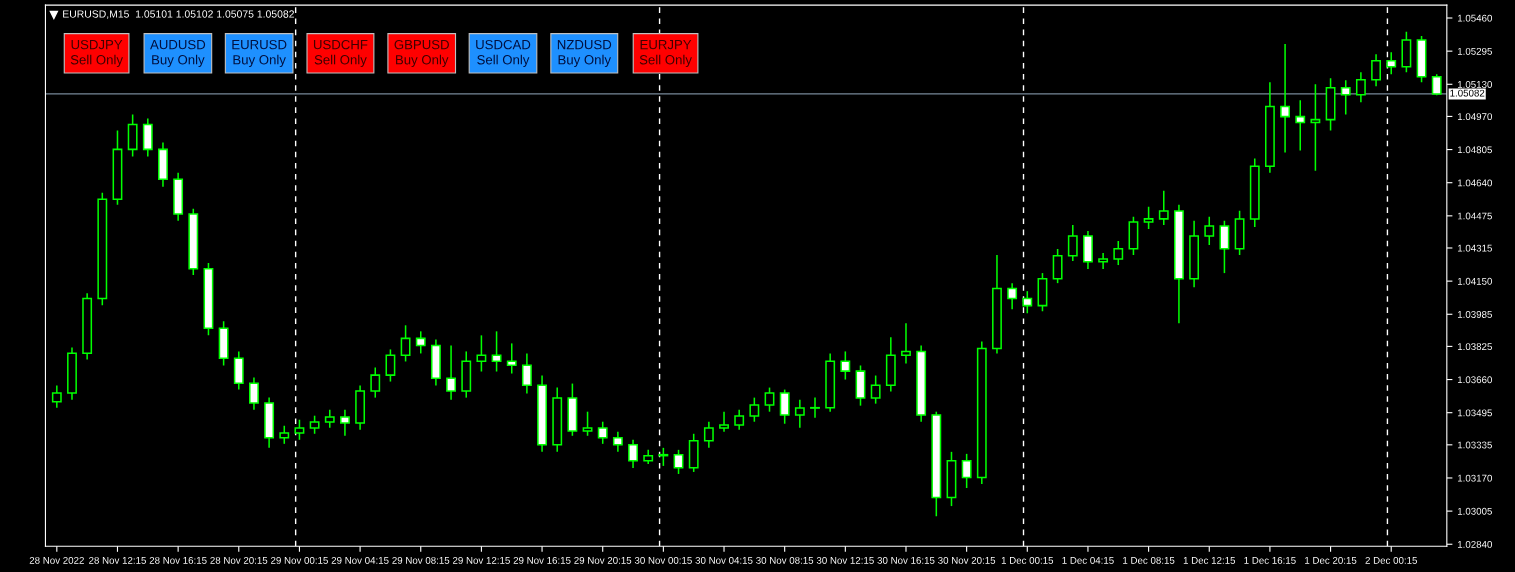 The image size is (1515, 572). What do you see at coordinates (1474, 413) in the screenshot?
I see `y-tick-label: 1.03495` at bounding box center [1474, 413].